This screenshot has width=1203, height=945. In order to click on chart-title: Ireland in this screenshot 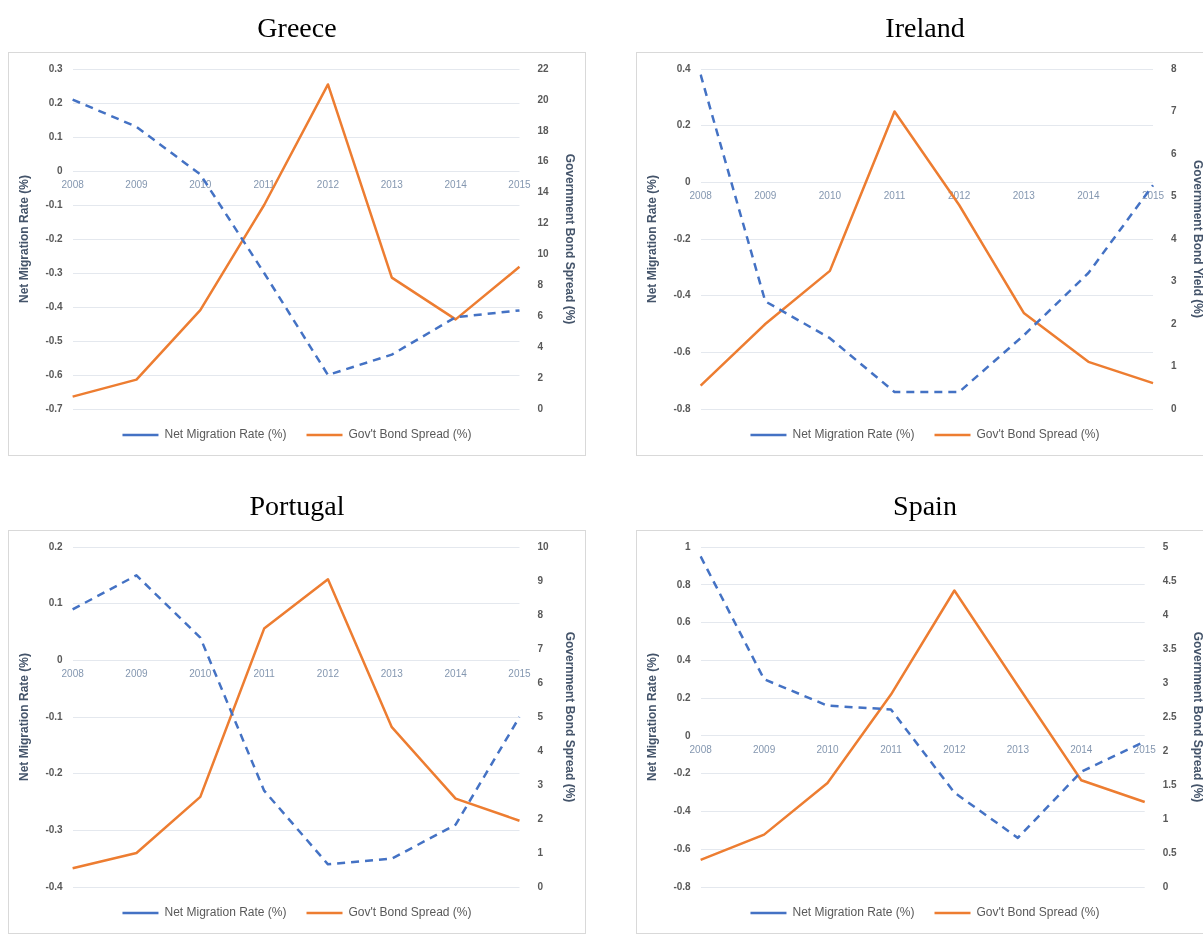, I will do `click(925, 28)`.